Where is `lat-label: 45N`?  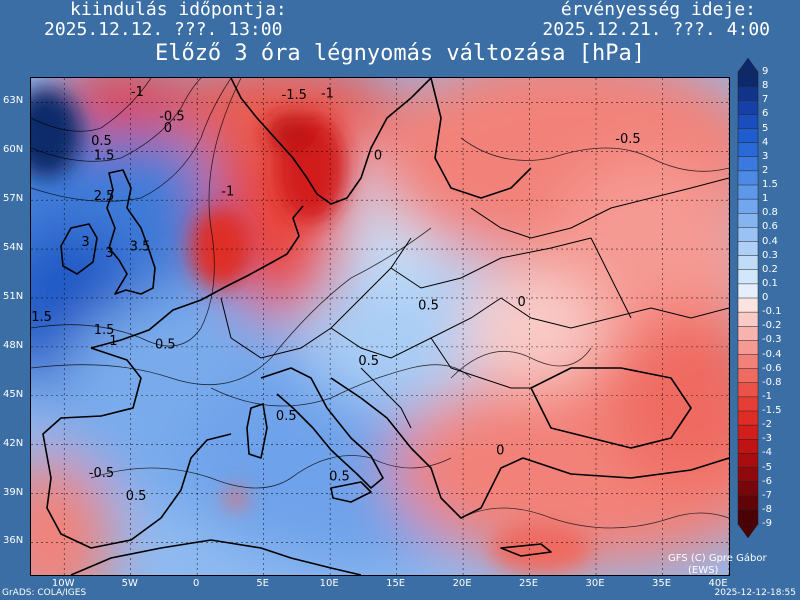
lat-label: 45N is located at coordinates (13, 394).